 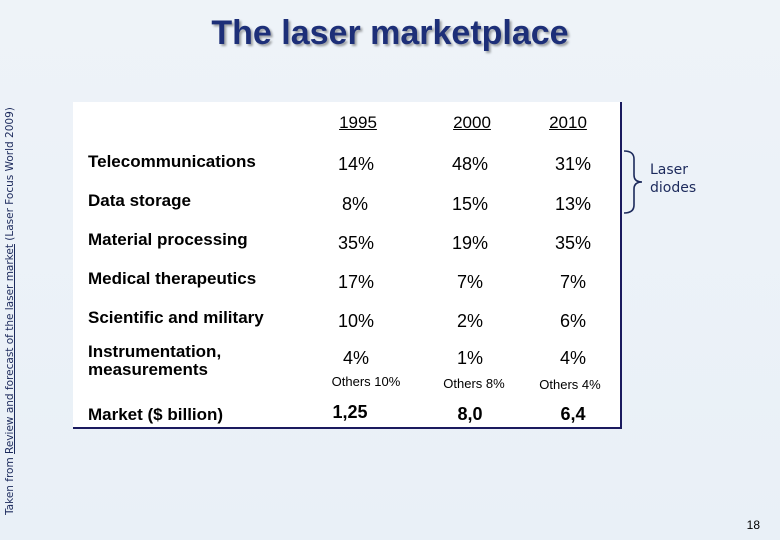 What do you see at coordinates (390, 33) in the screenshot?
I see `slide-title: The laser marketplace` at bounding box center [390, 33].